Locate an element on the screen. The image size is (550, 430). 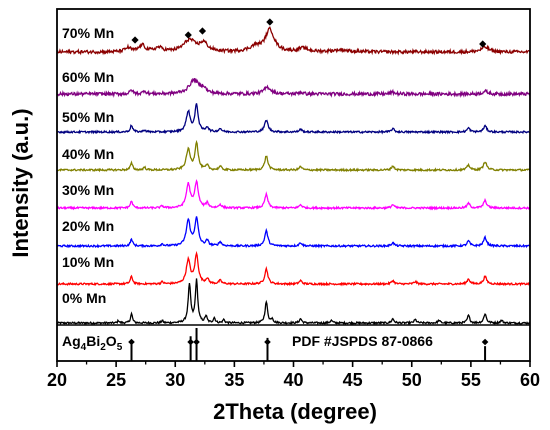
series-label-0: 0% Mn is located at coordinates (84, 298).